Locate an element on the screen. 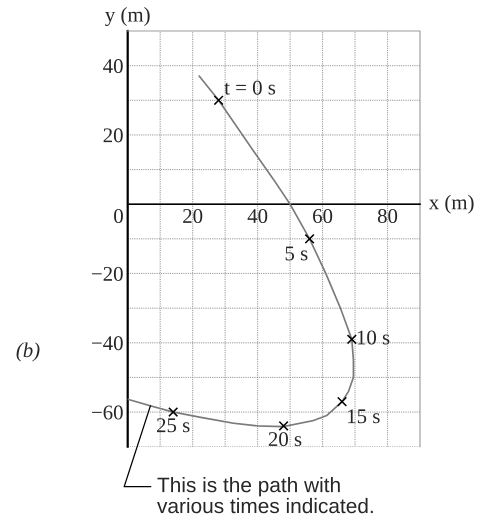 Image resolution: width=488 pixels, height=531 pixels. annotation: This is the path with various times indicated. is located at coordinates (265, 495).